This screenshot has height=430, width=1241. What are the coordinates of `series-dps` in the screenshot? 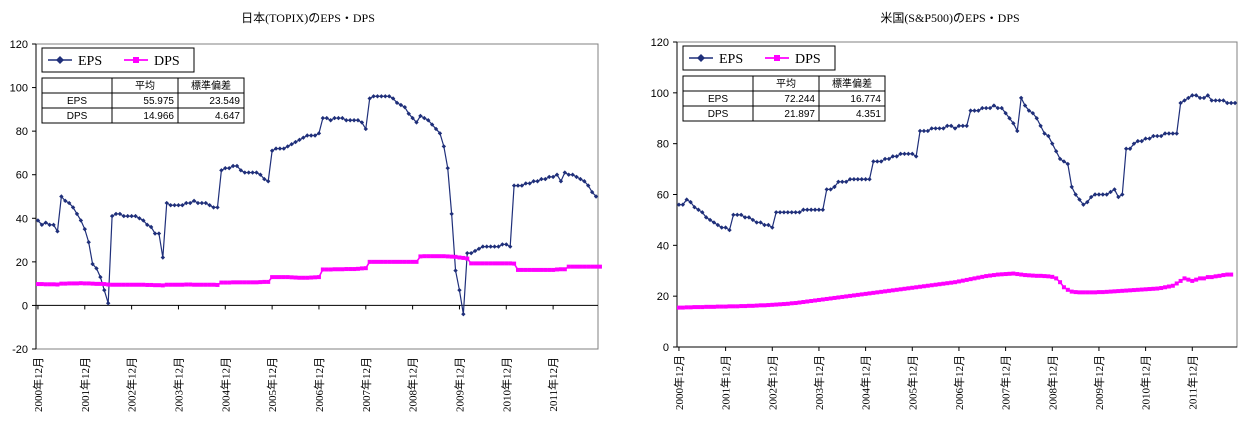 It's located at (955, 290).